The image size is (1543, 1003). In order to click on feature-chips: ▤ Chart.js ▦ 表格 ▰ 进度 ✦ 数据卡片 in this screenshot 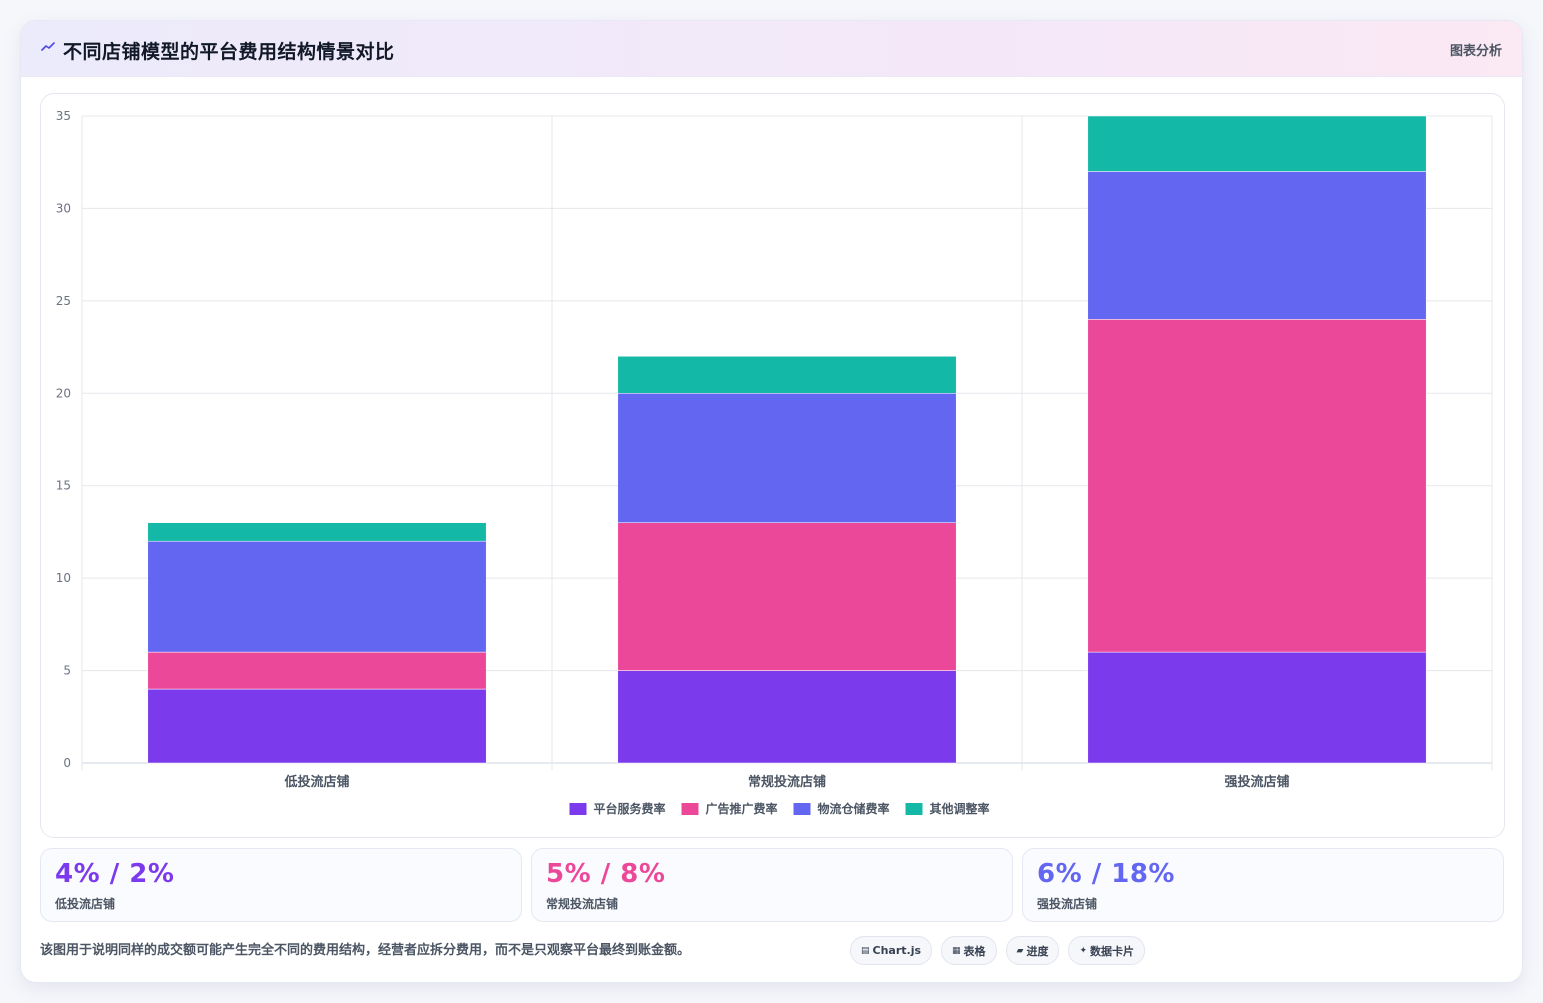, I will do `click(998, 950)`.